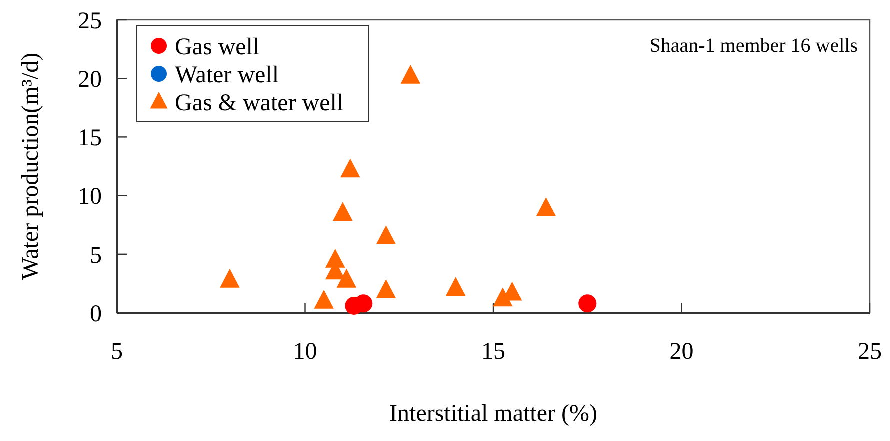 This screenshot has height=441, width=890. I want to click on y-tick-label: 25, so click(90, 21).